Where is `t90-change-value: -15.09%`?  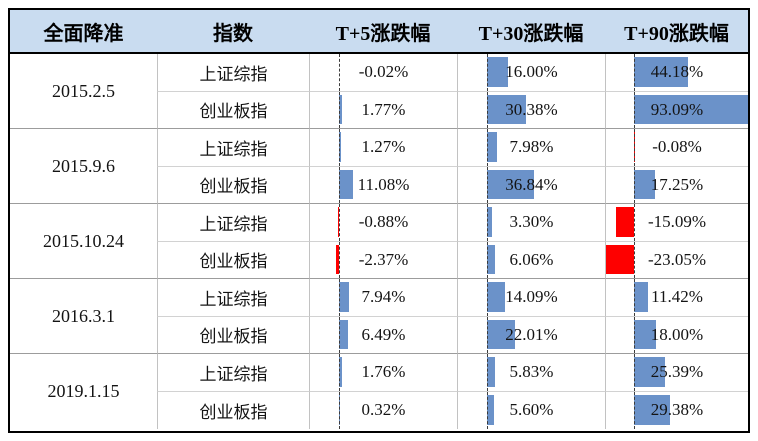
t90-change-value: -15.09% is located at coordinates (677, 222).